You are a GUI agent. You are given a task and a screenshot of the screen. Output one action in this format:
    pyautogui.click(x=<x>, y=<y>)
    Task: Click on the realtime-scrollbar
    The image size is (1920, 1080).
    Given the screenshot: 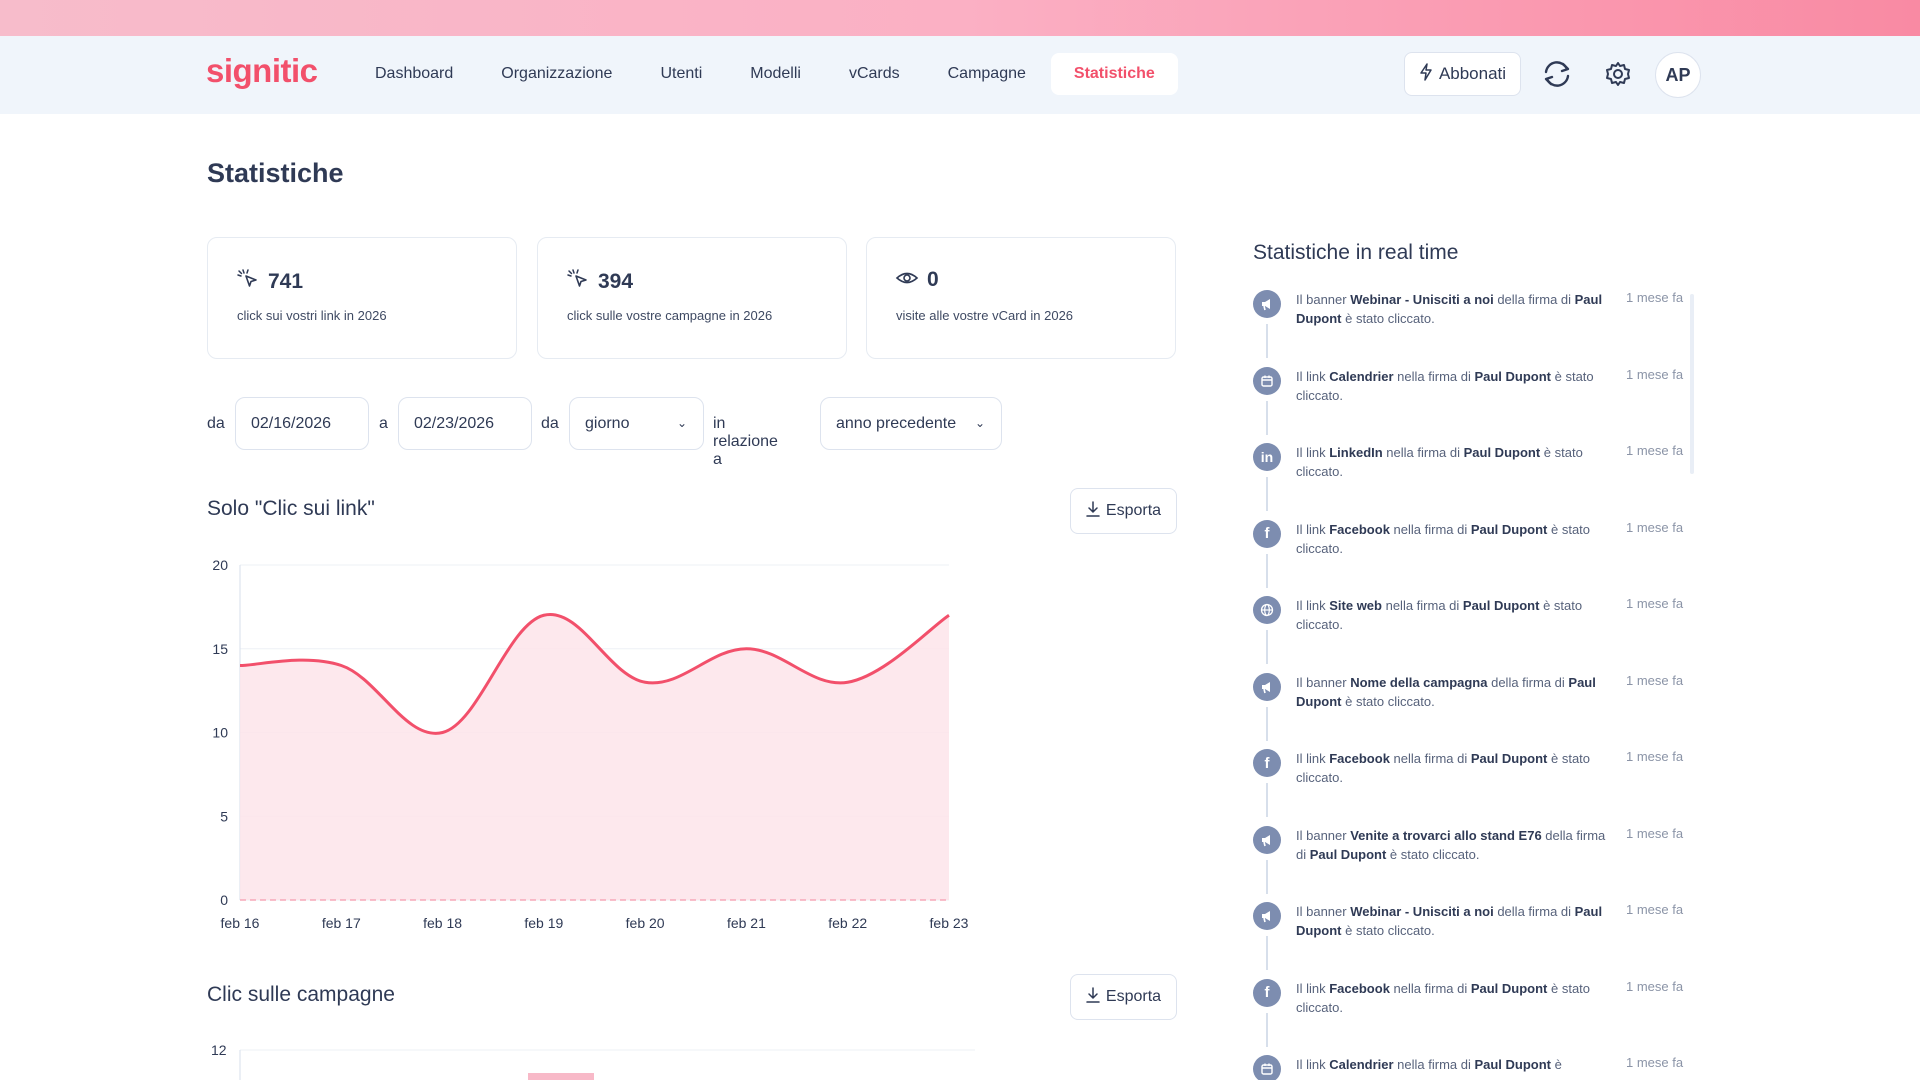 What is the action you would take?
    pyautogui.click(x=1692, y=384)
    